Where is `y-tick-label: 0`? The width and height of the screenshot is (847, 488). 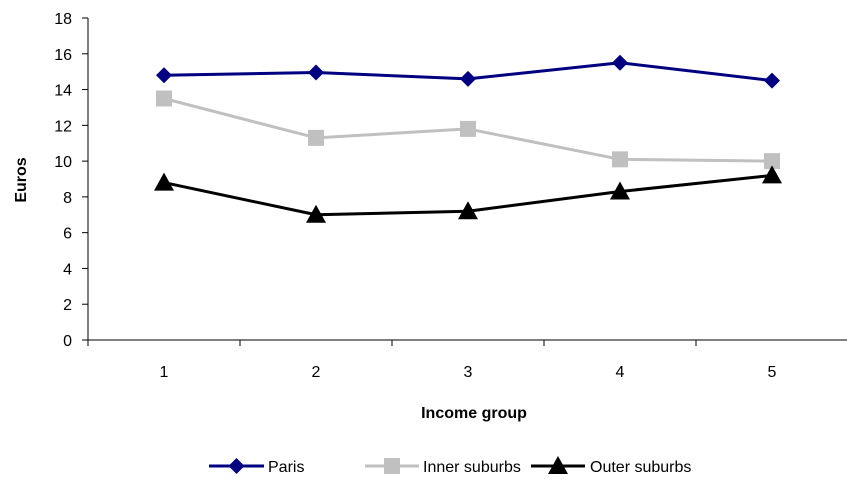 y-tick-label: 0 is located at coordinates (67, 341).